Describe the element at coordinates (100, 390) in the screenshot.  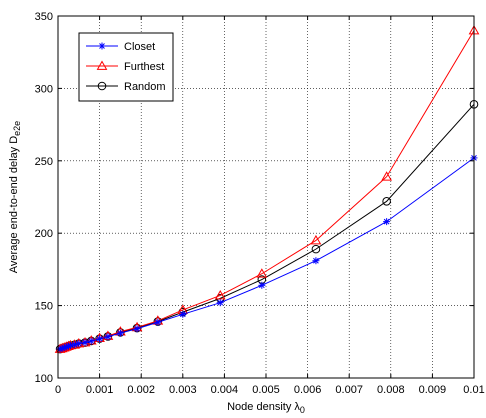
I see `x-tick-label: 0.001` at that location.